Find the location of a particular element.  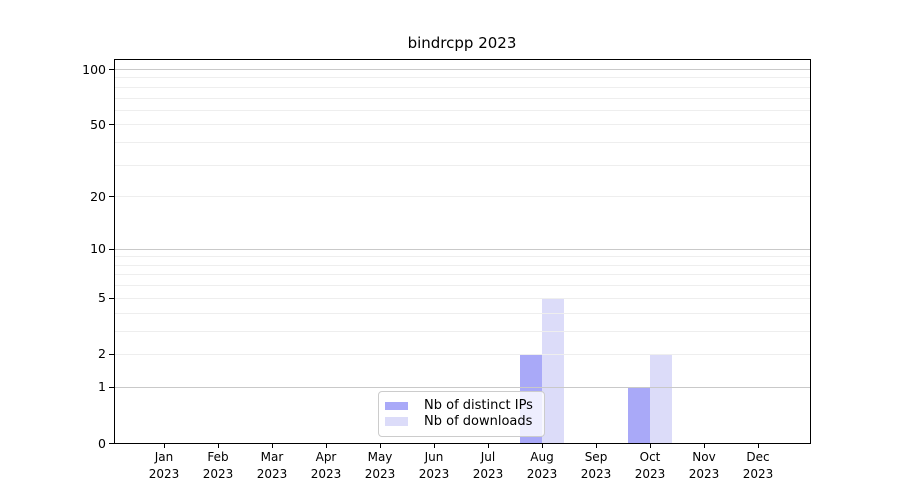

y-tick-label: 0 is located at coordinates (102, 443).